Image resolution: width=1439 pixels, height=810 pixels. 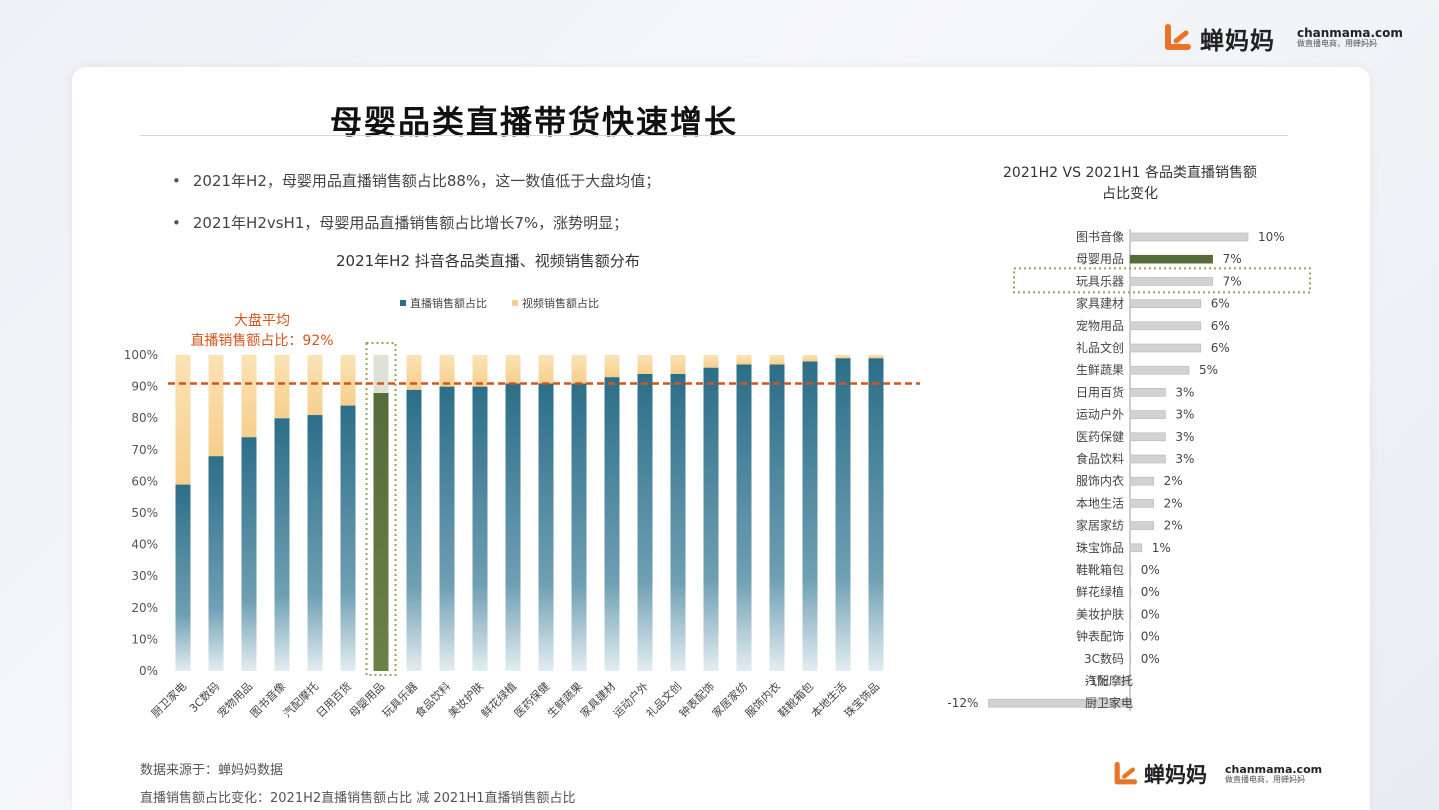 What do you see at coordinates (962, 703) in the screenshot?
I see `side-value-label: -12%` at bounding box center [962, 703].